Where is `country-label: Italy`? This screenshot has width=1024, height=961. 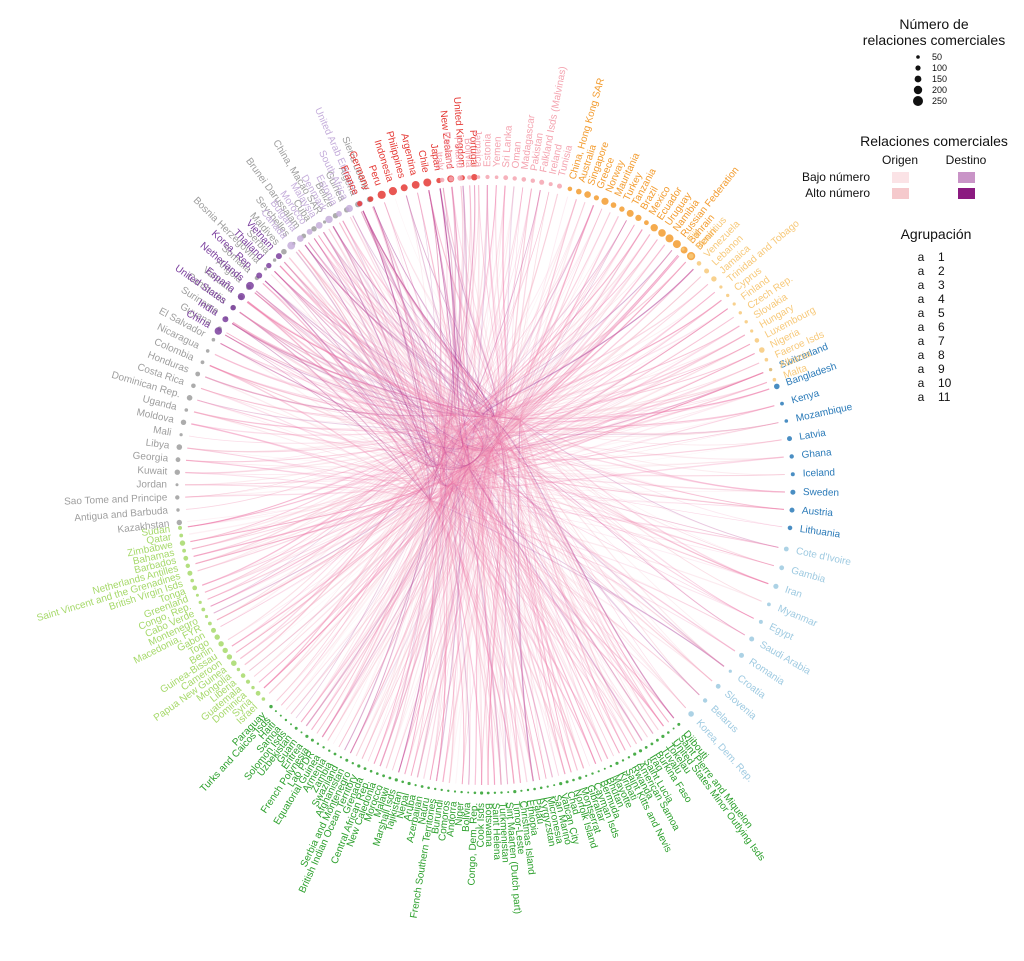 country-label: Italy is located at coordinates (439, 161).